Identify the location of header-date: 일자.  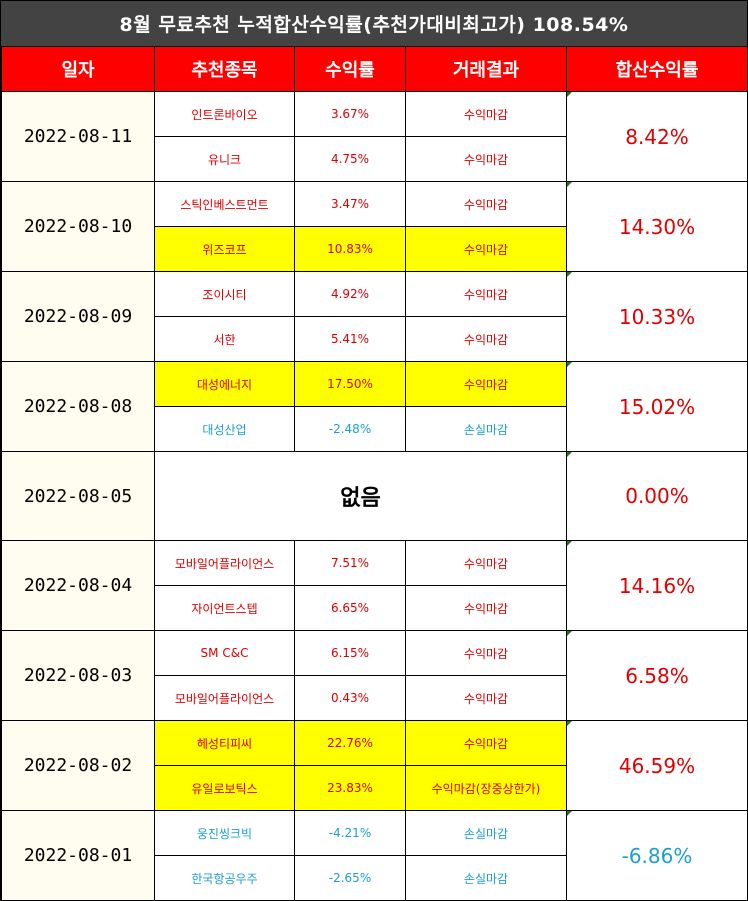
(78, 69).